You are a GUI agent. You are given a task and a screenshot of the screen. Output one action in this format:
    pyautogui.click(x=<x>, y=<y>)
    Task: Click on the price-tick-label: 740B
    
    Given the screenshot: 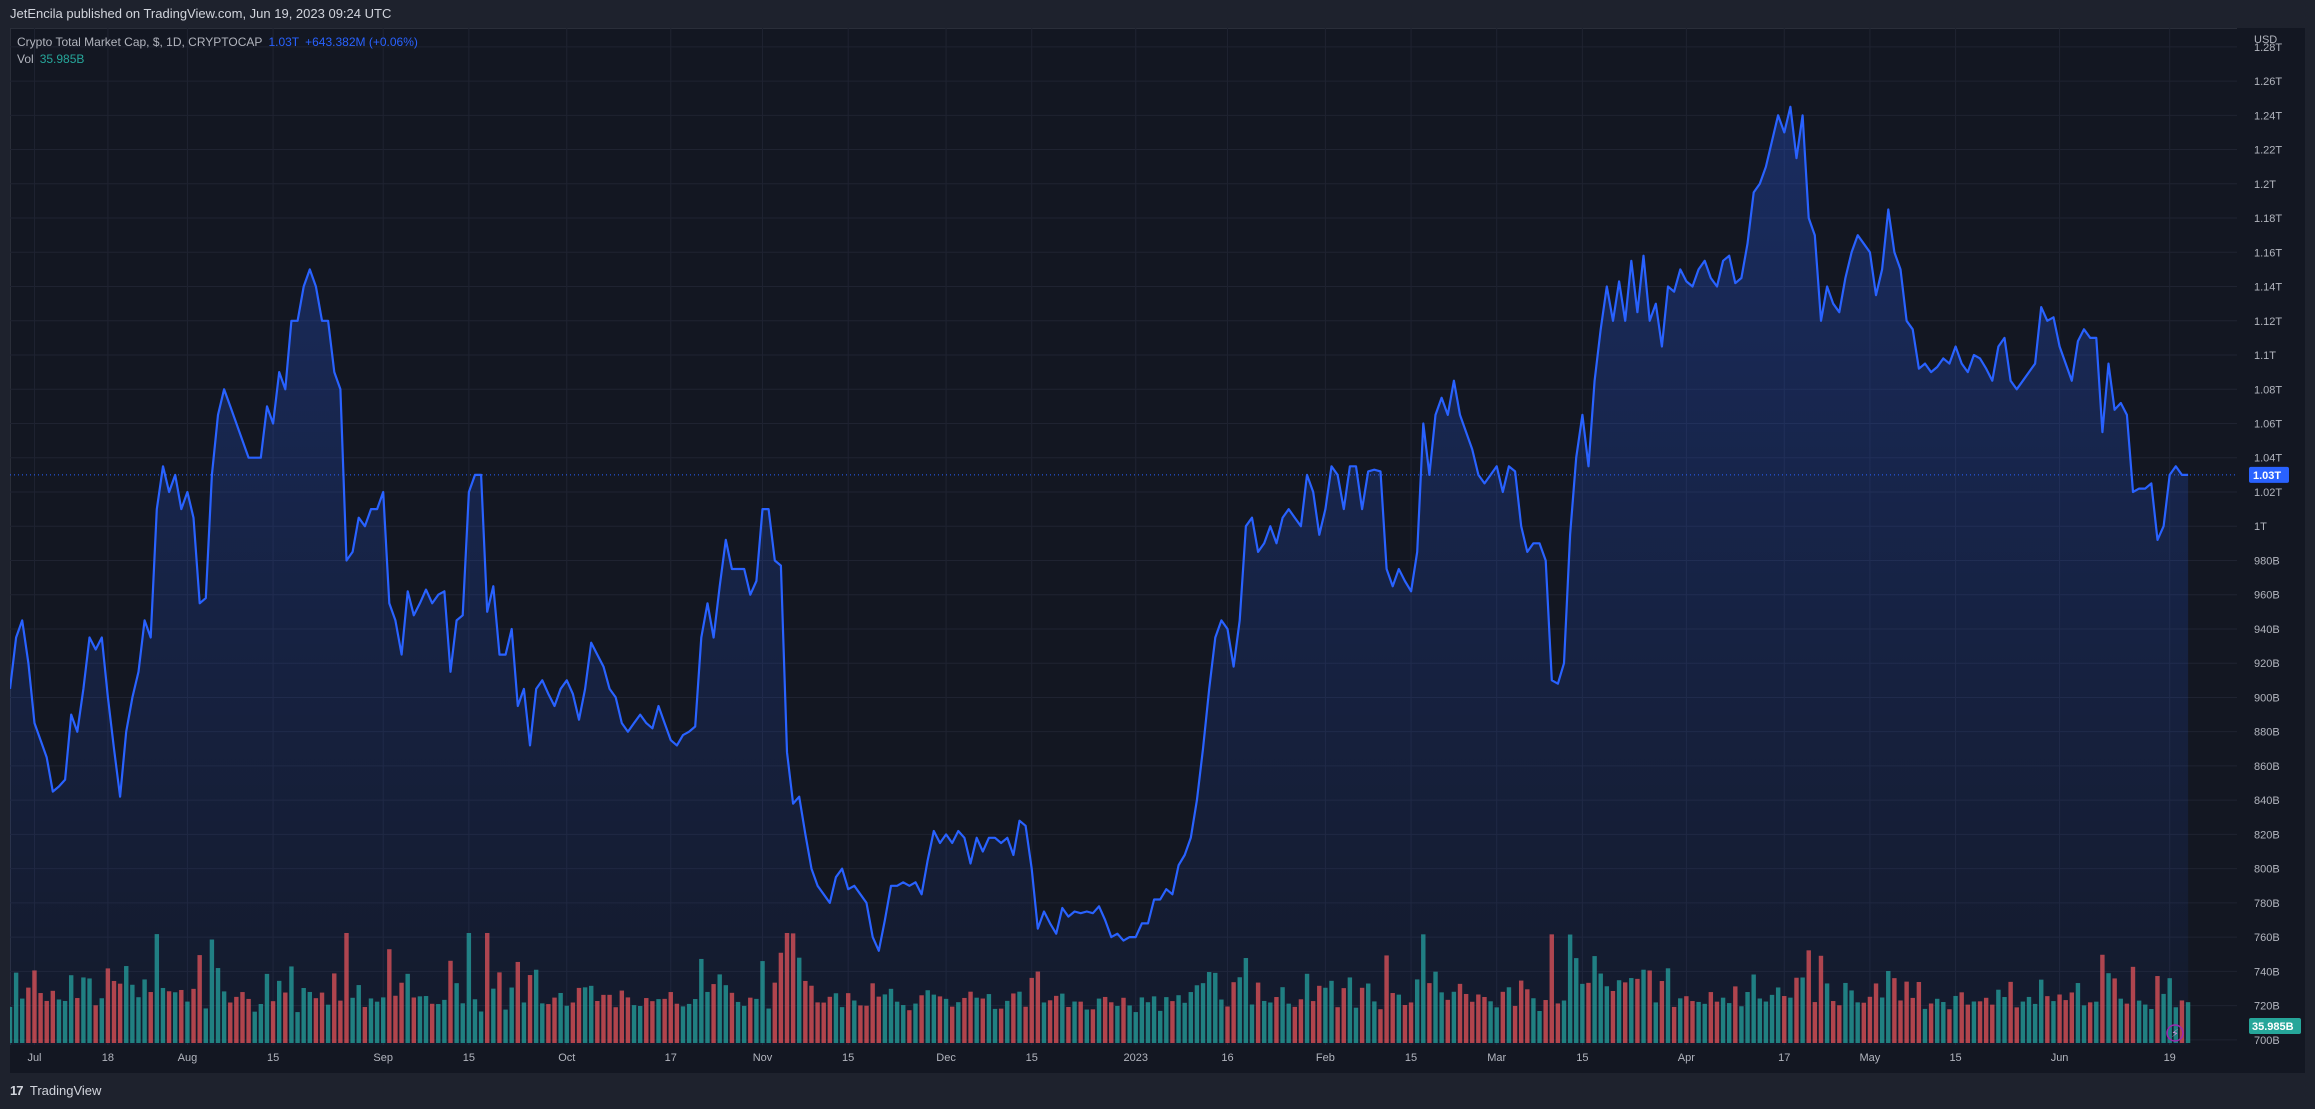 What is the action you would take?
    pyautogui.click(x=2267, y=972)
    